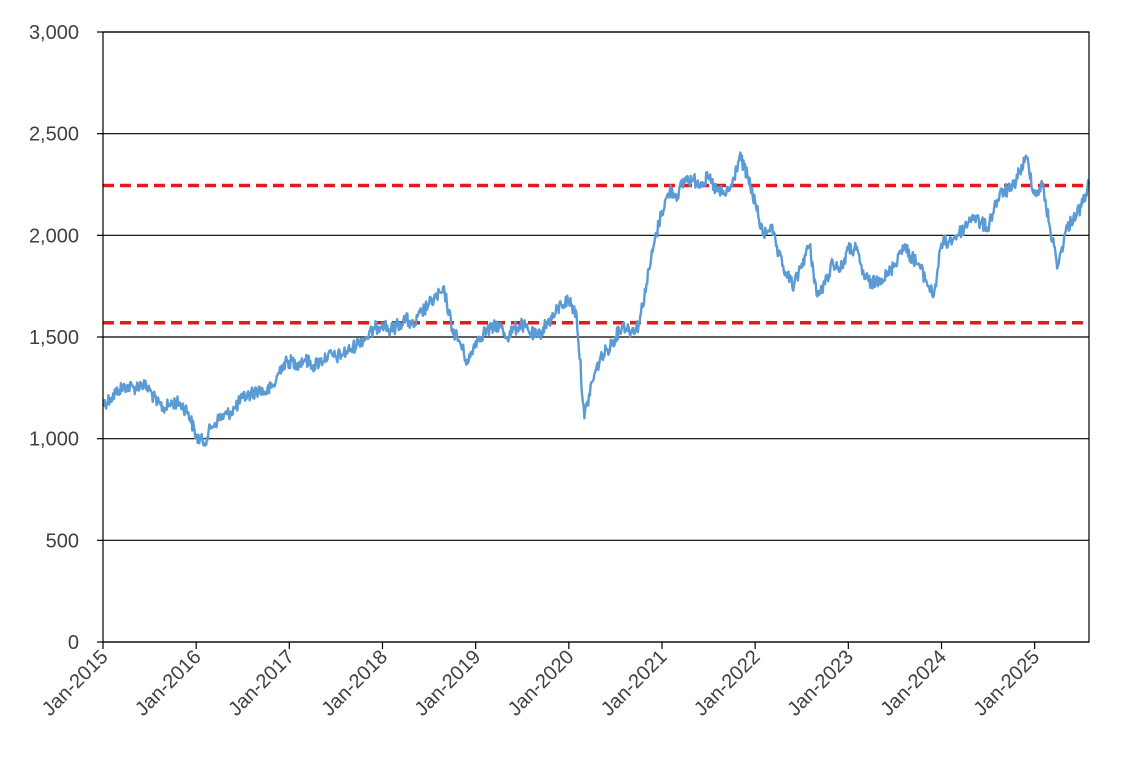 This screenshot has height=769, width=1144. I want to click on x-tick-label: Jan-2020, so click(541, 683).